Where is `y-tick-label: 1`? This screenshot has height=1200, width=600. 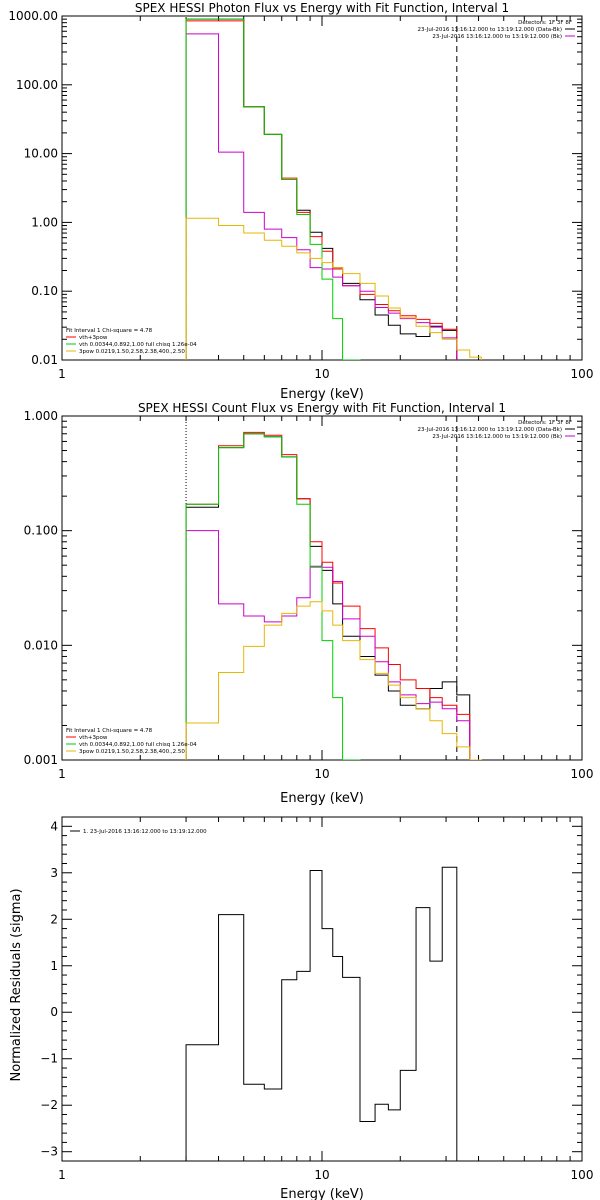
y-tick-label: 1 is located at coordinates (54, 966).